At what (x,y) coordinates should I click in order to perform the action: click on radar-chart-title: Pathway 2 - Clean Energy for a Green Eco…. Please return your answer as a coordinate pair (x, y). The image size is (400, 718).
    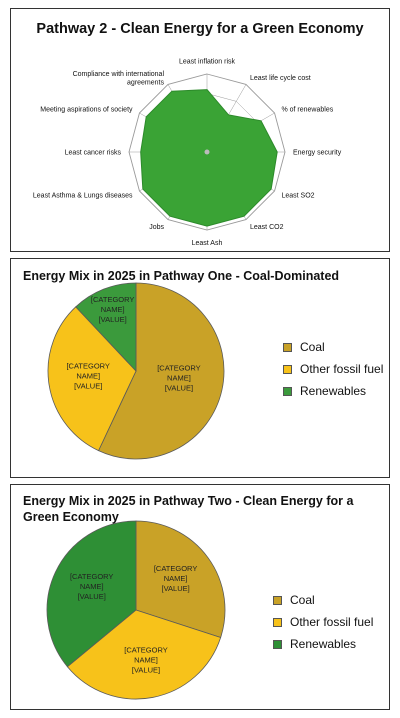
    Looking at the image, I should click on (200, 29).